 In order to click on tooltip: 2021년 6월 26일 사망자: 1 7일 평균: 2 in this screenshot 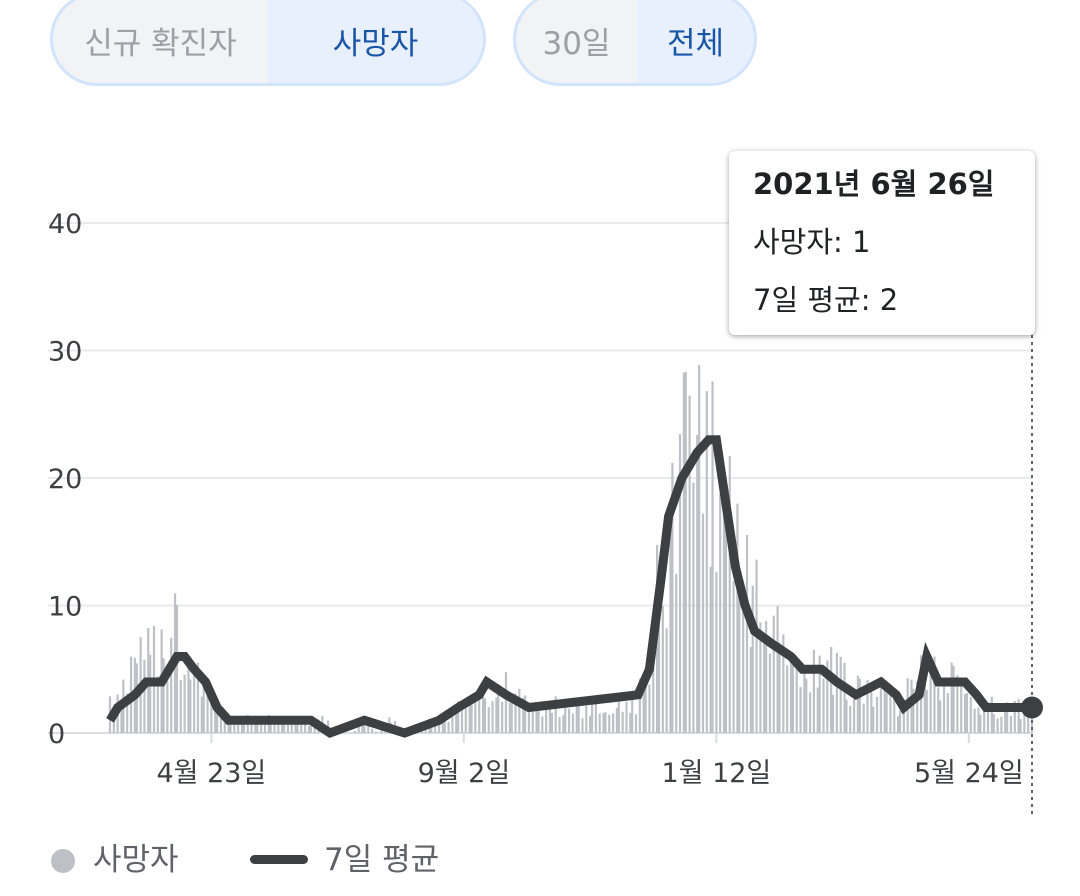, I will do `click(882, 243)`.